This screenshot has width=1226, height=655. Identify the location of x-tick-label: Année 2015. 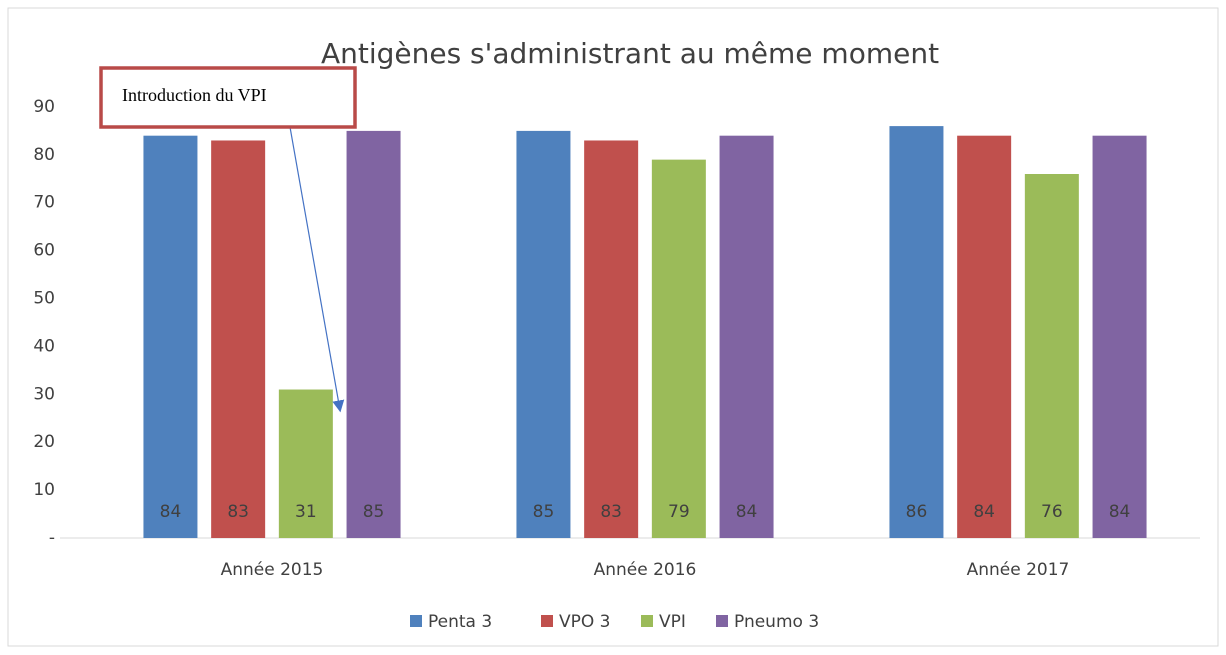
(272, 570).